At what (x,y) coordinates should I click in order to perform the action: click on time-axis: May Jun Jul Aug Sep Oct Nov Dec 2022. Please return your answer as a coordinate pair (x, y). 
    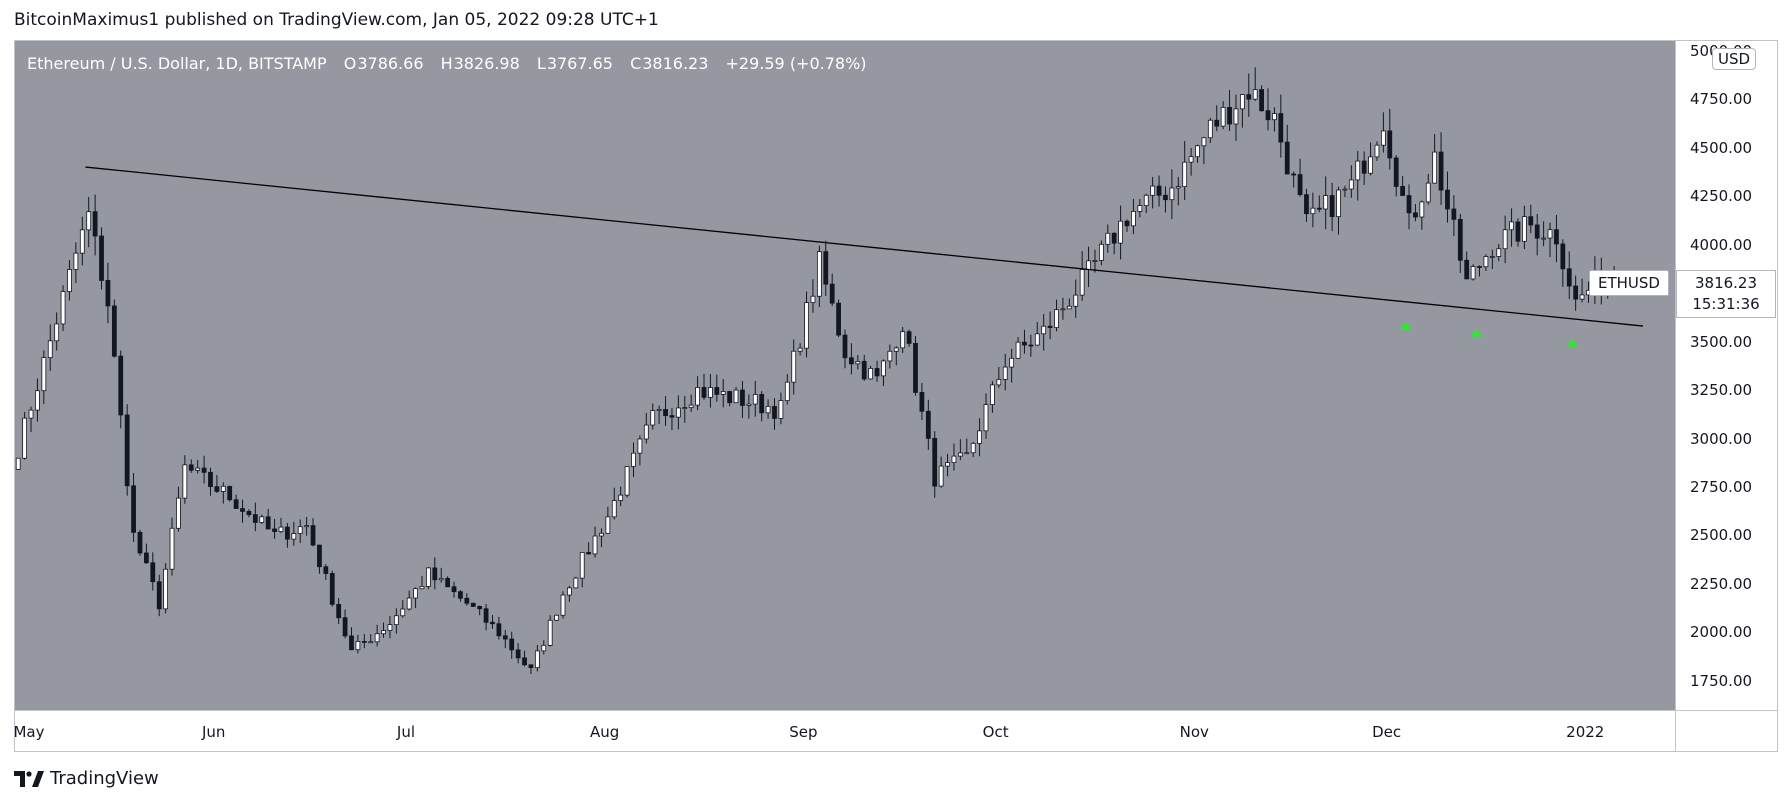
    Looking at the image, I should click on (844, 730).